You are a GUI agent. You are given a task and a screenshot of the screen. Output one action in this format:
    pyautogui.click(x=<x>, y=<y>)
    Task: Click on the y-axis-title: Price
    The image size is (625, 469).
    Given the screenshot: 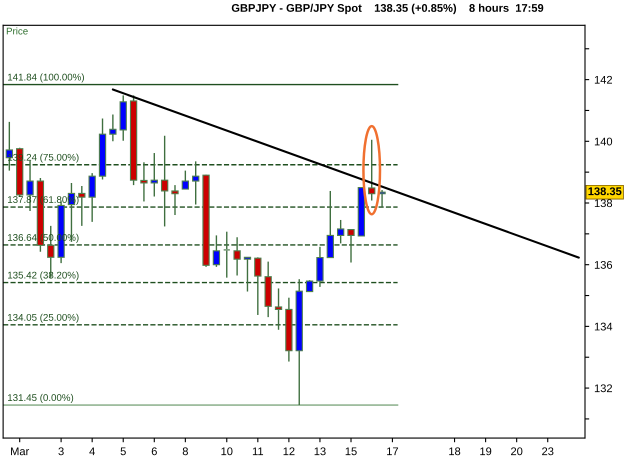 What is the action you would take?
    pyautogui.click(x=17, y=31)
    